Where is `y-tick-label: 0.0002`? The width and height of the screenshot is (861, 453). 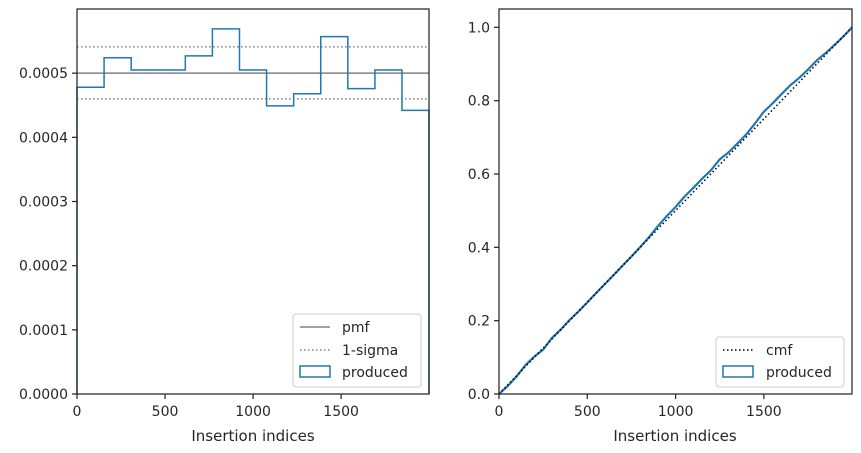 y-tick-label: 0.0002 is located at coordinates (43, 267).